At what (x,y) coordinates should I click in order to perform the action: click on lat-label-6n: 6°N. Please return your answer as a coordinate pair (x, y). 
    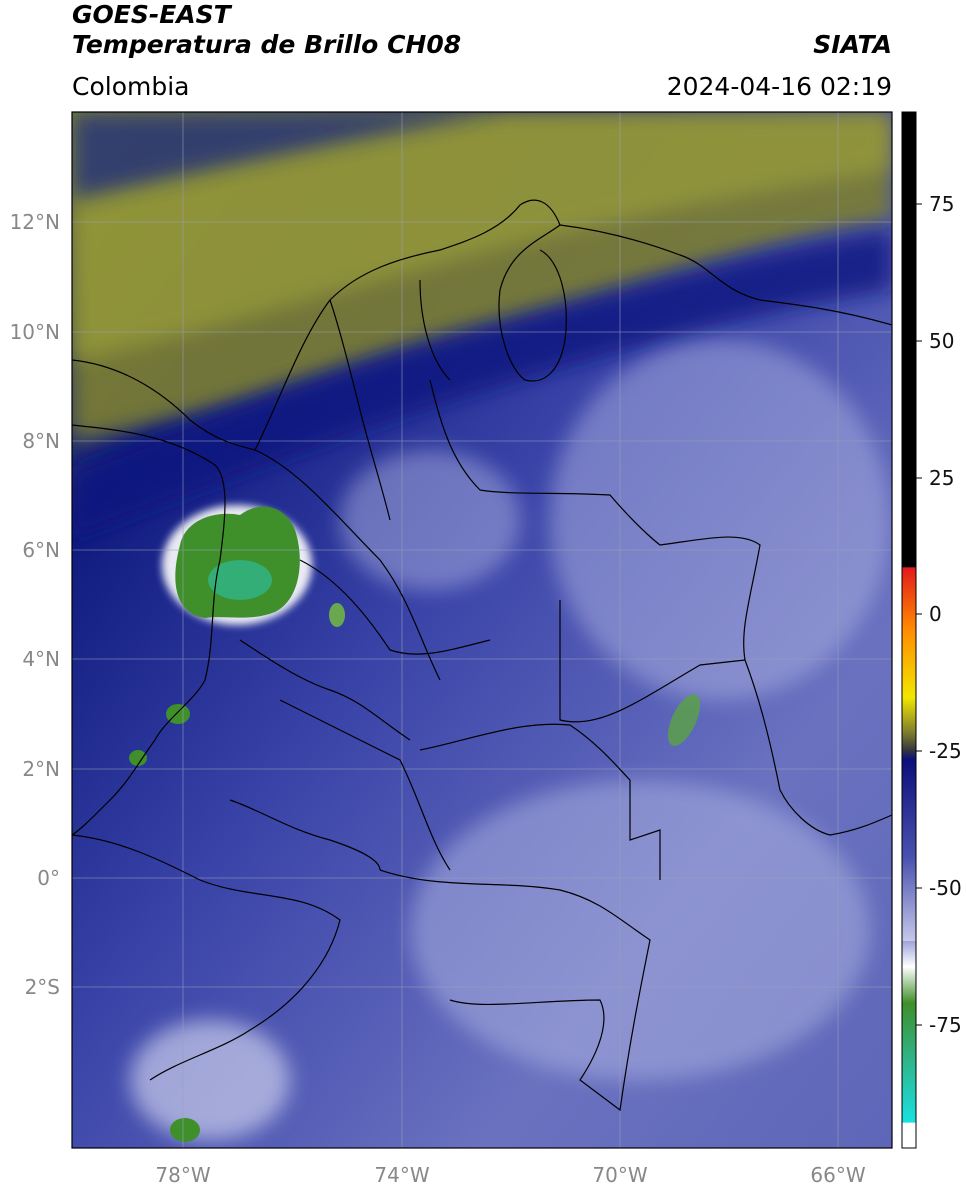
    Looking at the image, I should click on (41, 550).